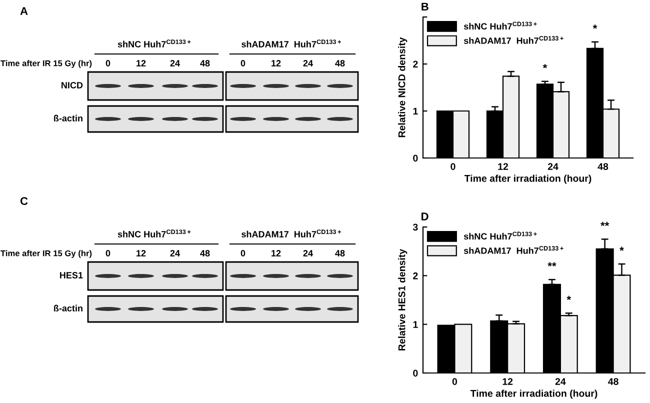  I want to click on chart-title: D, so click(425, 216).